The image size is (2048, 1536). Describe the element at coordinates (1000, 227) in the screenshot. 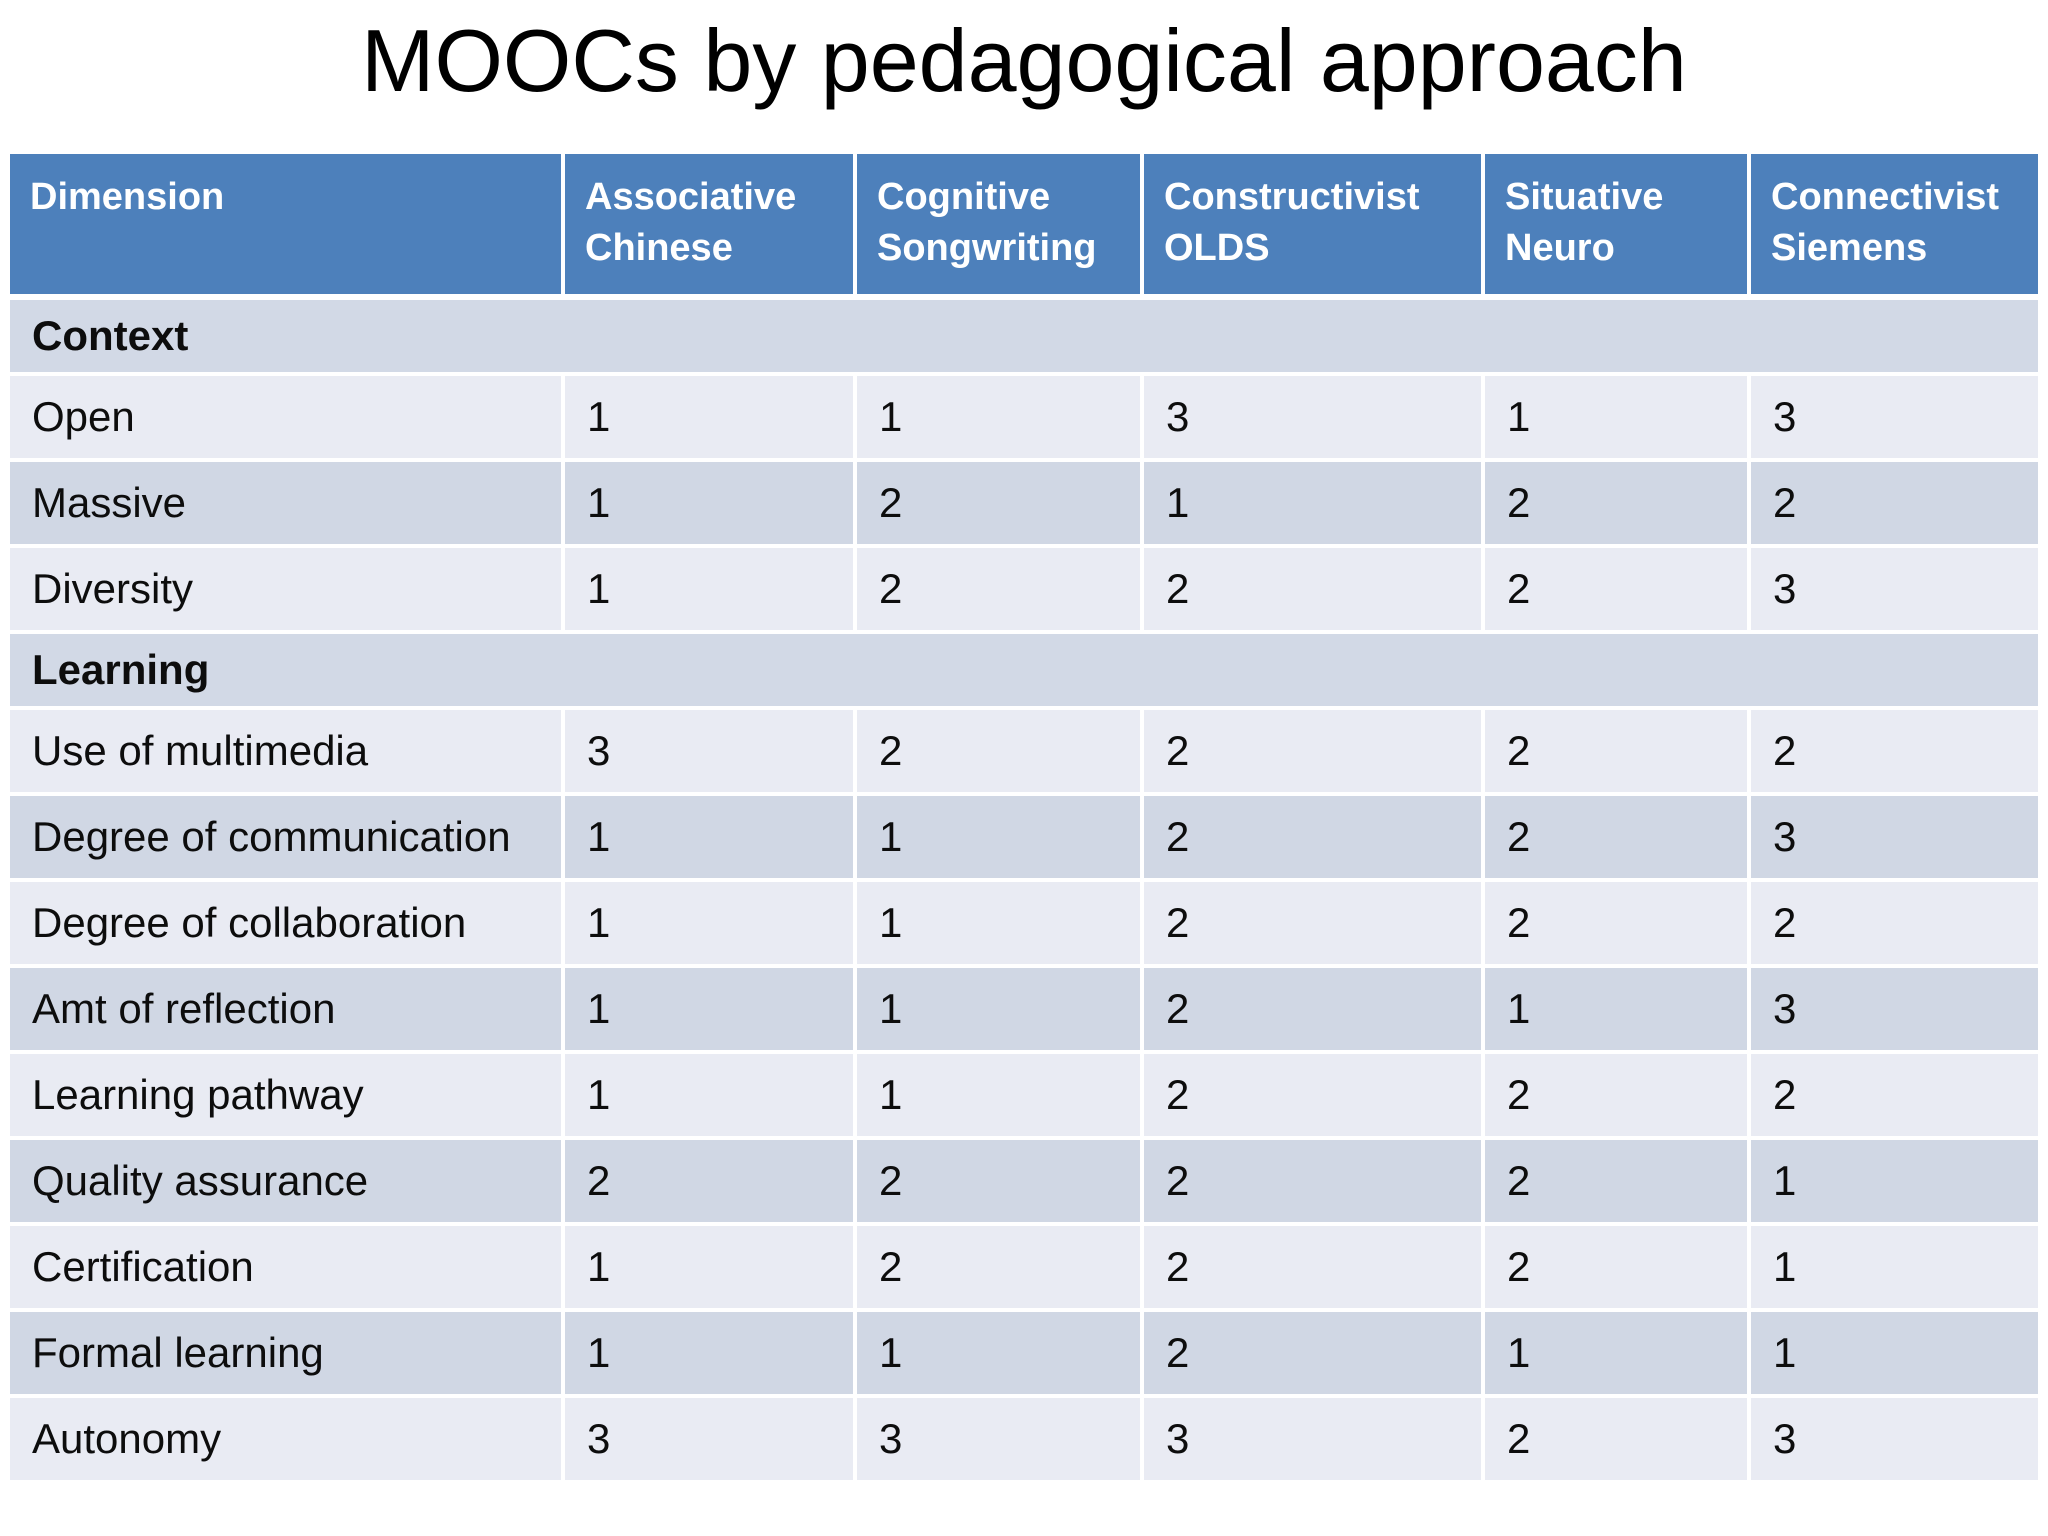

I see `column-header-cognitive-songwriting: Cognitive Songwriting` at that location.